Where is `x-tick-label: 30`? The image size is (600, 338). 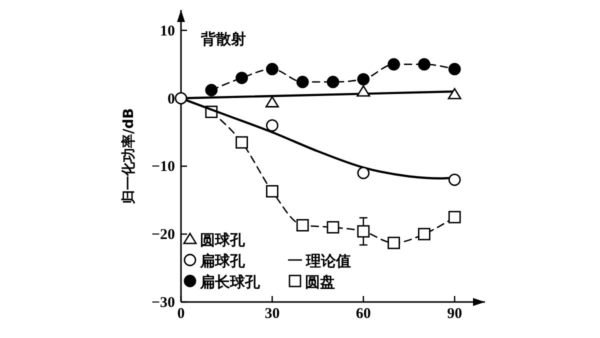
x-tick-label: 30 is located at coordinates (272, 314).